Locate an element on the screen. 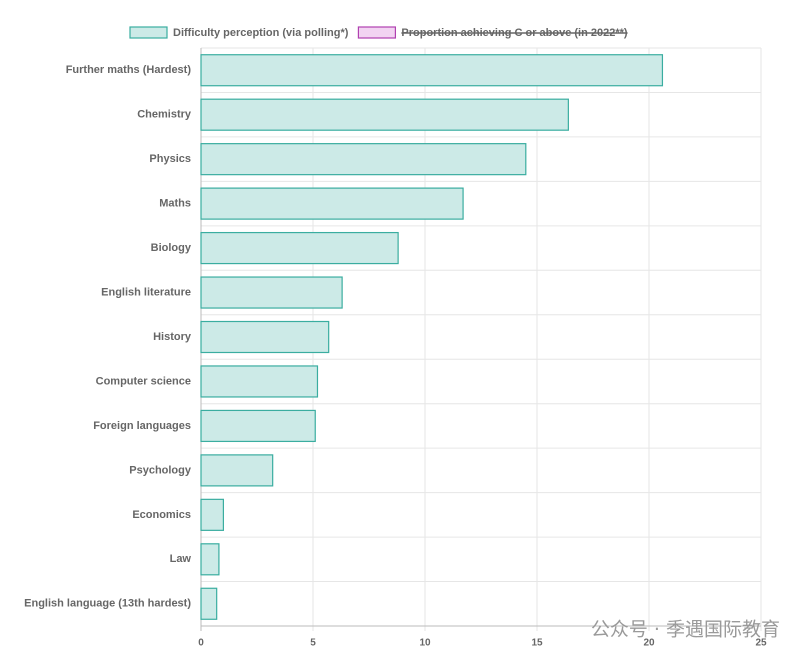 Image resolution: width=806 pixels, height=661 pixels. y-tick-label: Economics is located at coordinates (161, 515).